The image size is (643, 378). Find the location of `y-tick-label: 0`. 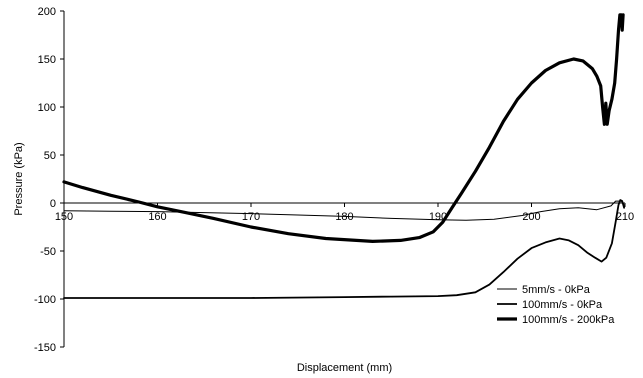

y-tick-label: 0 is located at coordinates (53, 204).